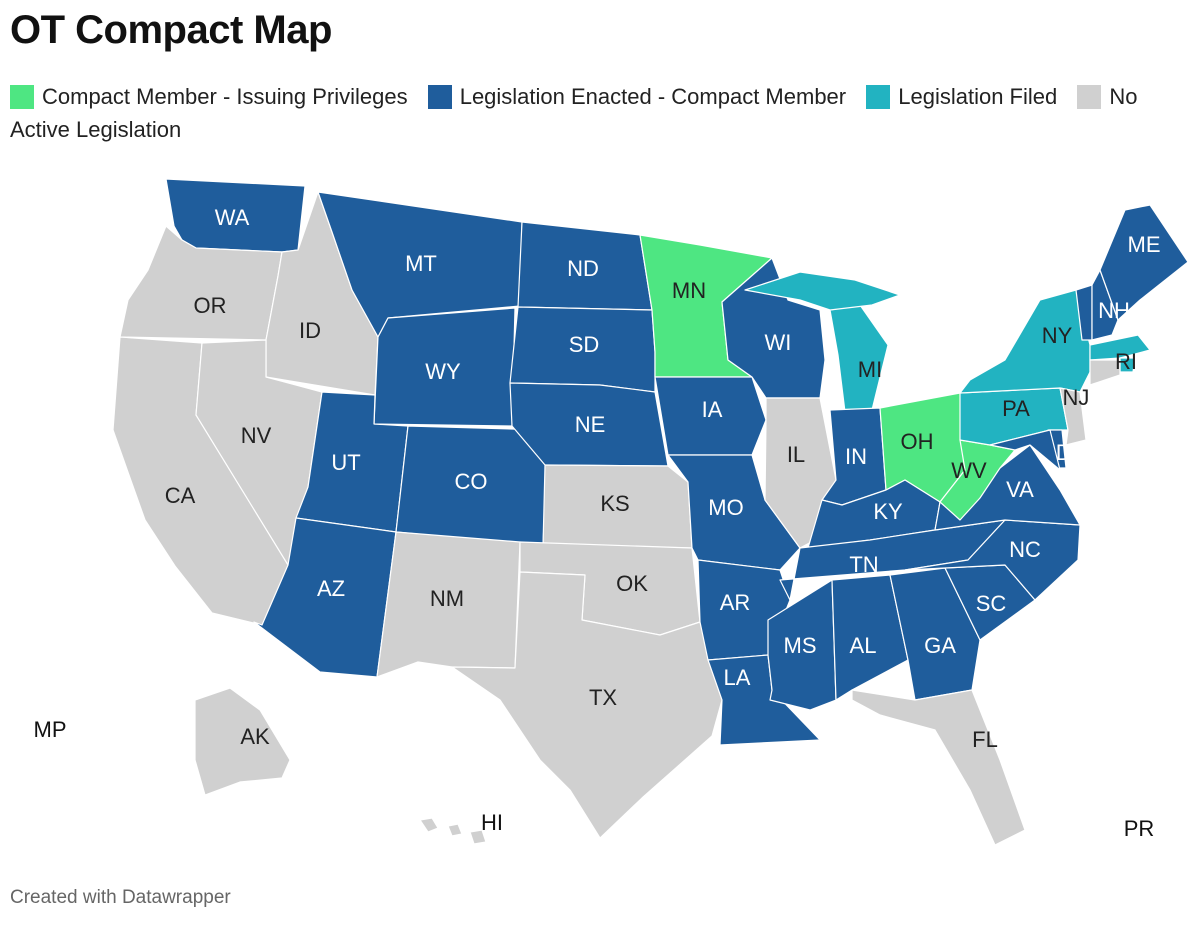 This screenshot has width=1200, height=925. What do you see at coordinates (1073, 416) in the screenshot?
I see `state-nj` at bounding box center [1073, 416].